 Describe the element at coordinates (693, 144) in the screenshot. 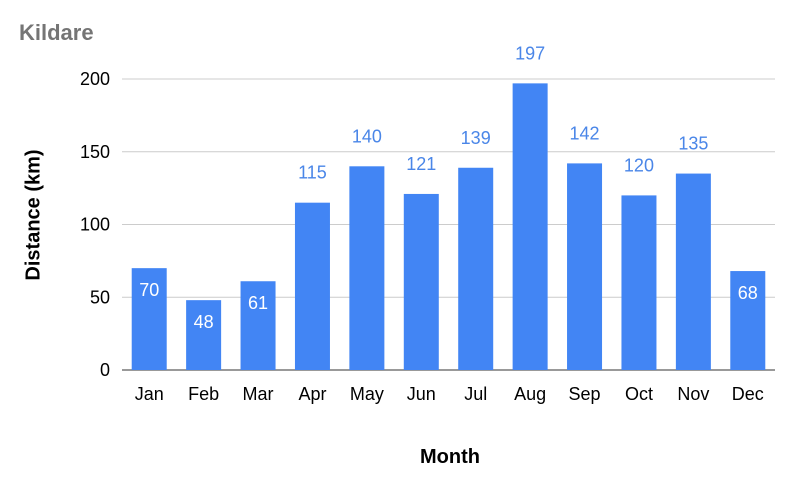

I see `data-label: 135` at that location.